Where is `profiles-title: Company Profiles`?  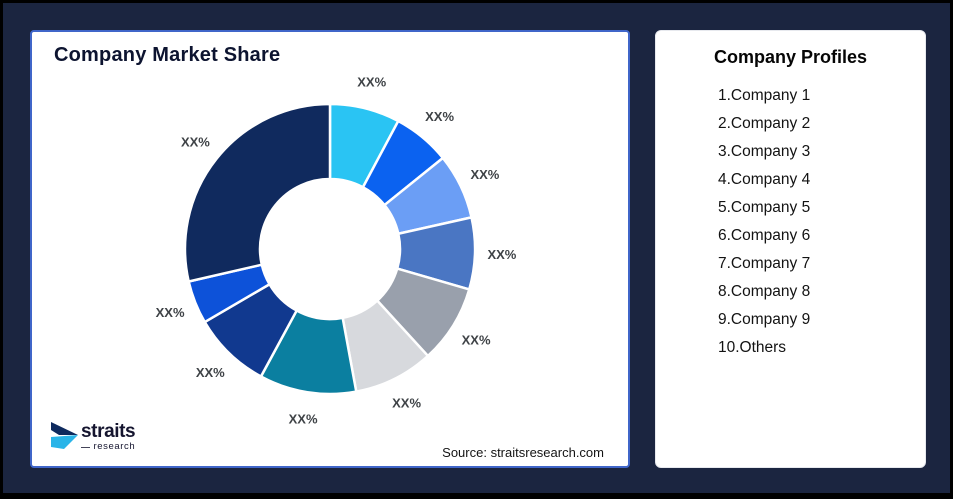
profiles-title: Company Profiles is located at coordinates (790, 57).